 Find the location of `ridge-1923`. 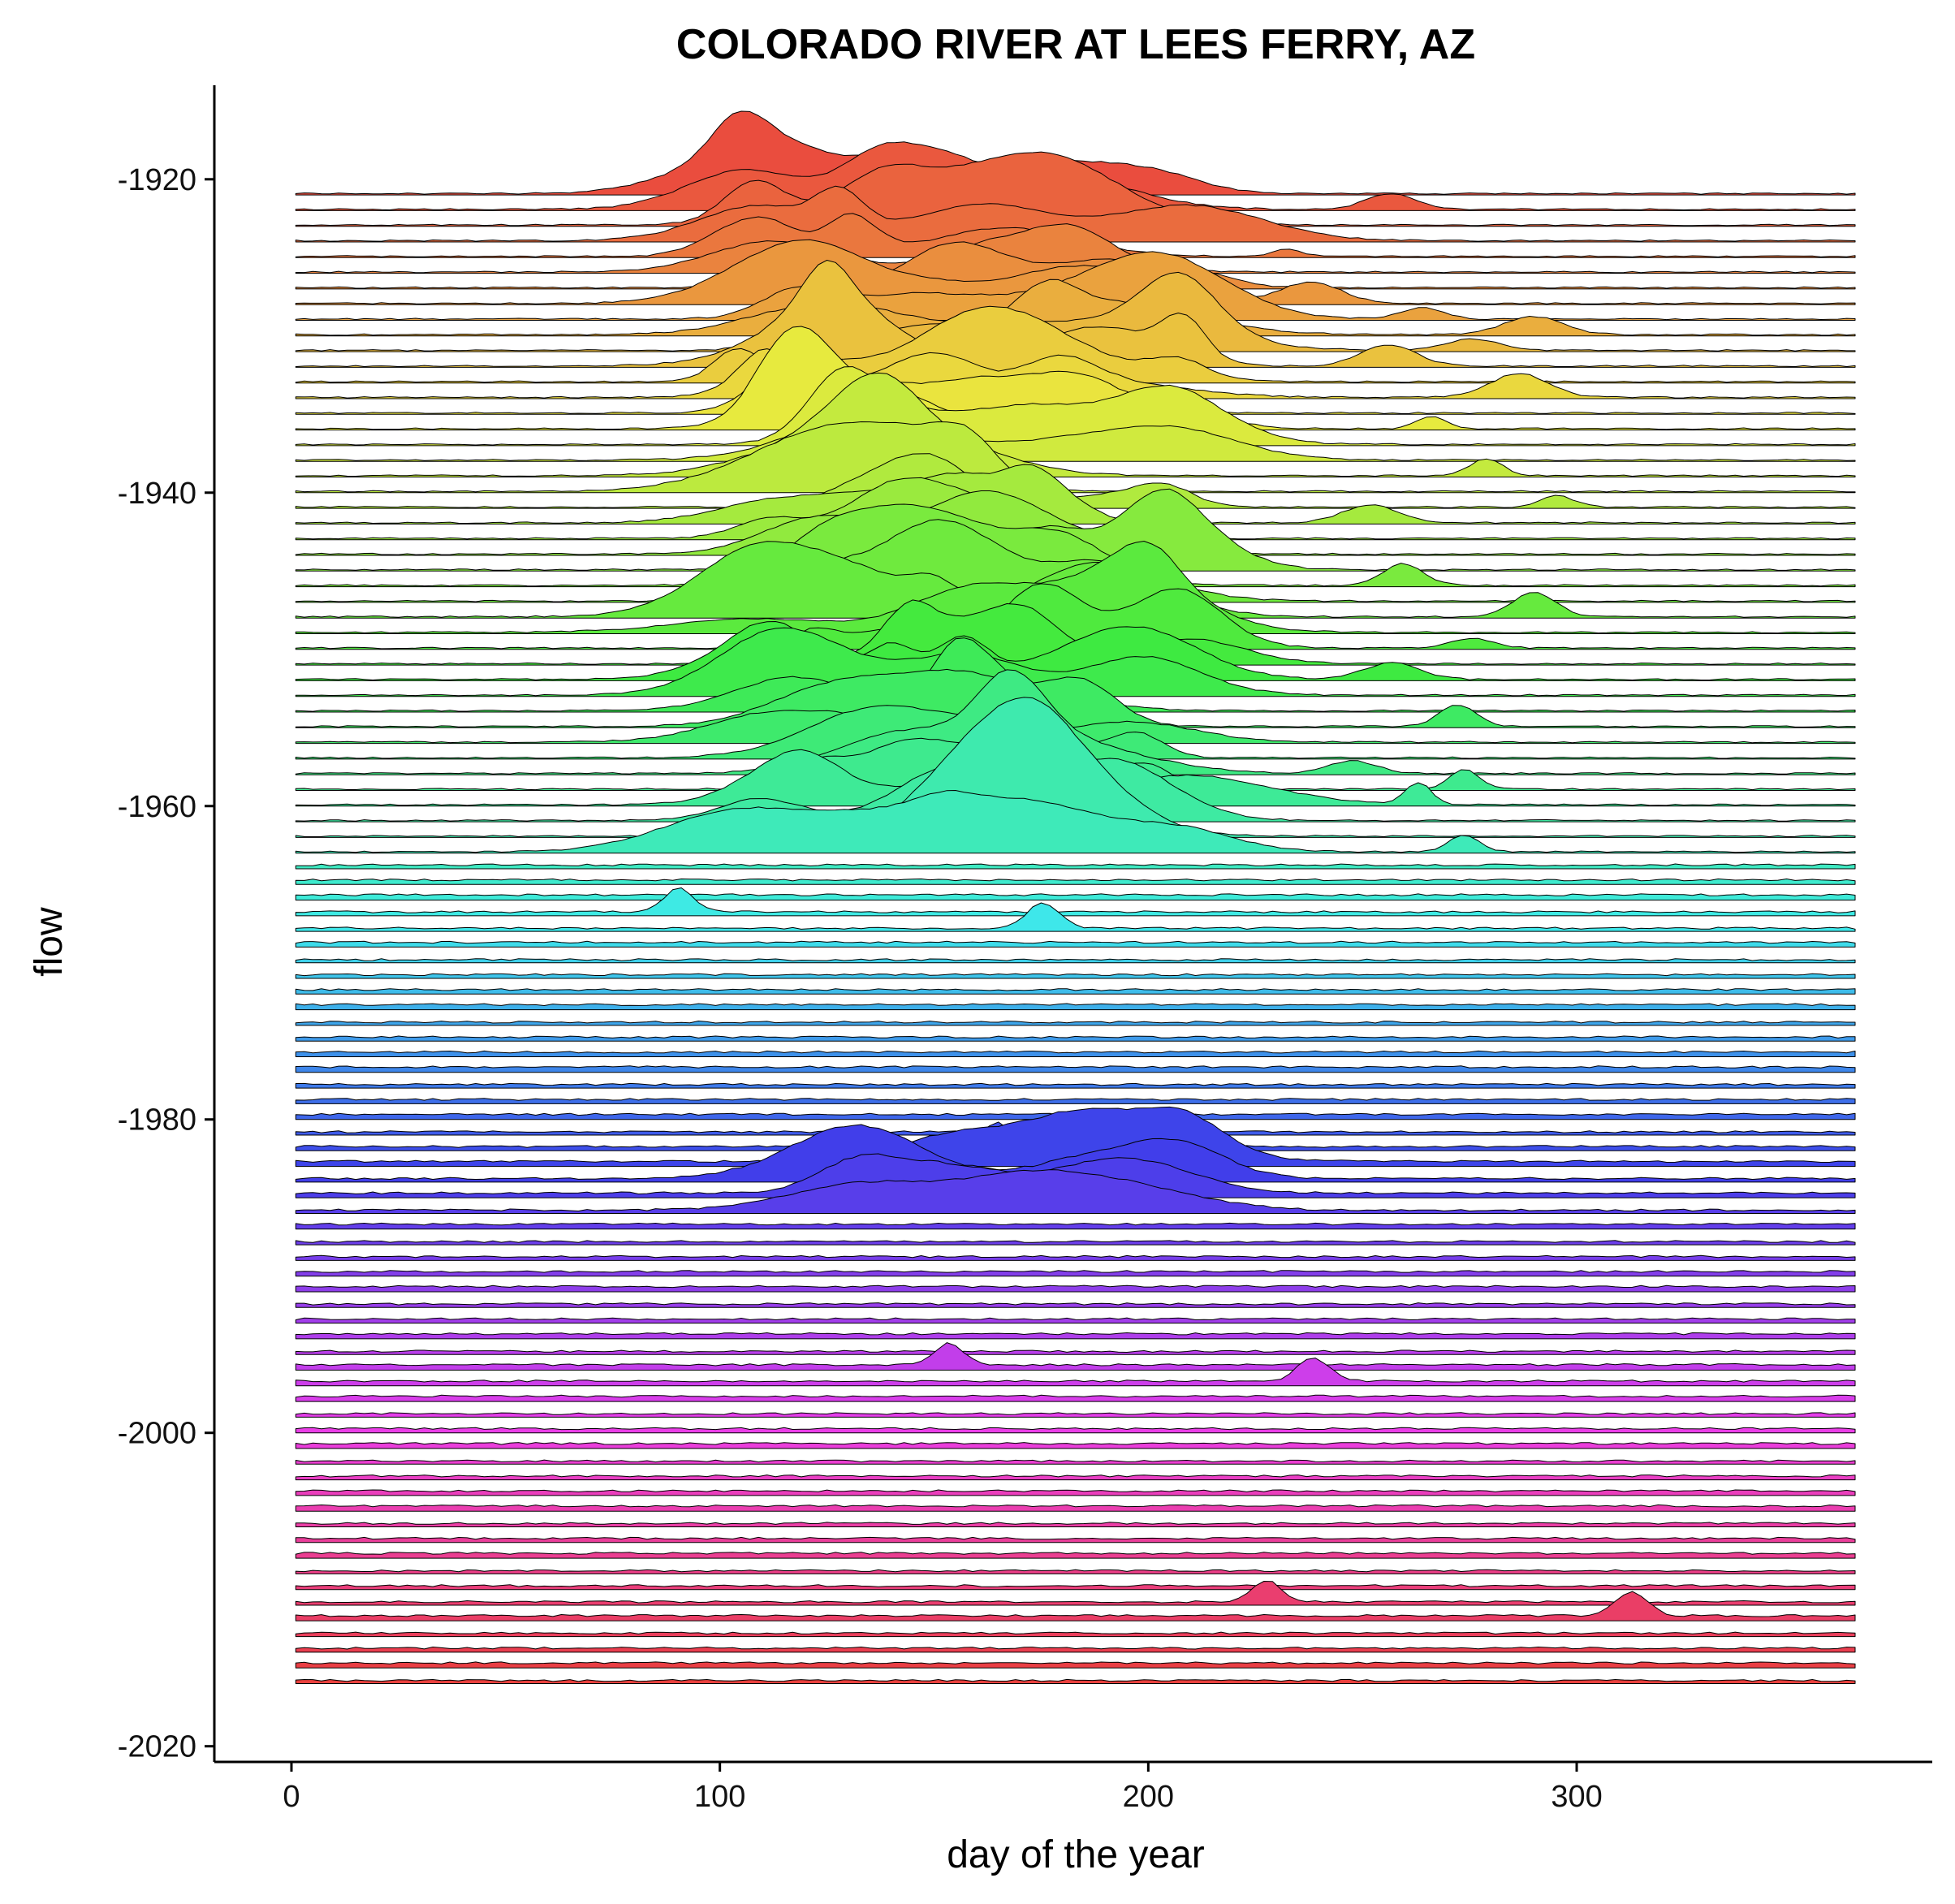

ridge-1923 is located at coordinates (1075, 189).